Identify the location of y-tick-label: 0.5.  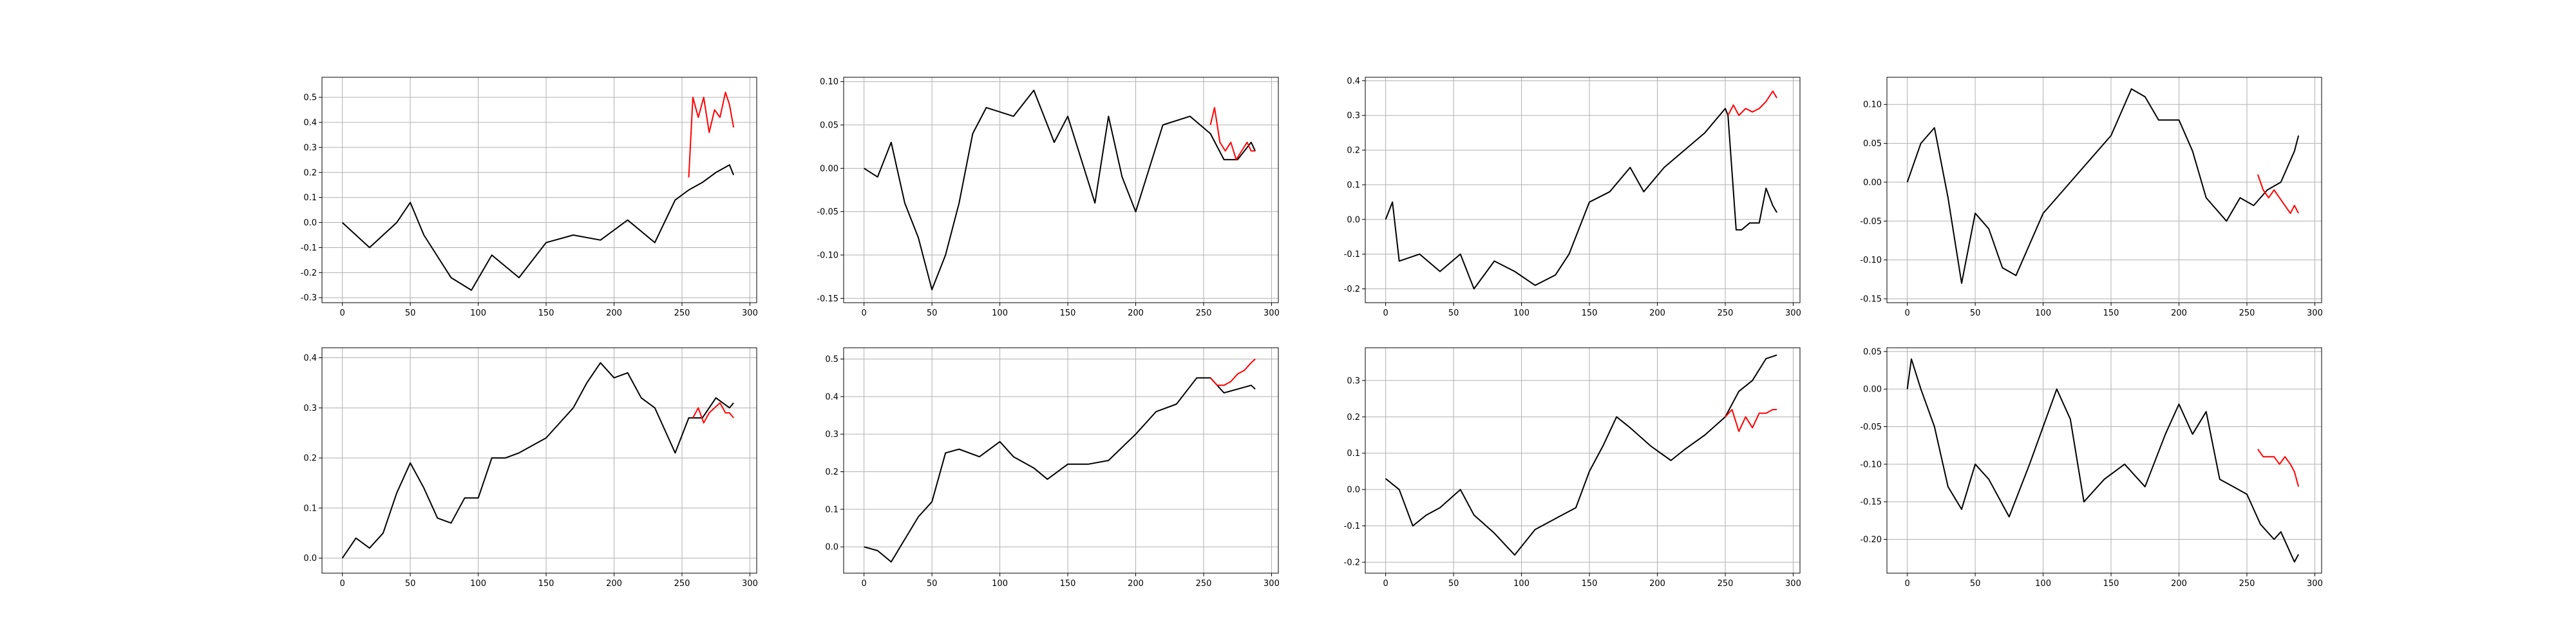
(831, 360).